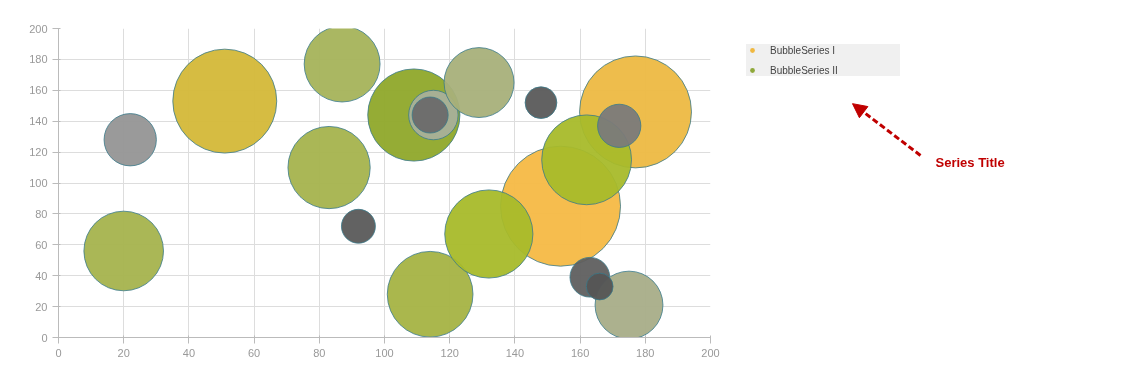  What do you see at coordinates (38, 152) in the screenshot?
I see `y-tick-label: 120` at bounding box center [38, 152].